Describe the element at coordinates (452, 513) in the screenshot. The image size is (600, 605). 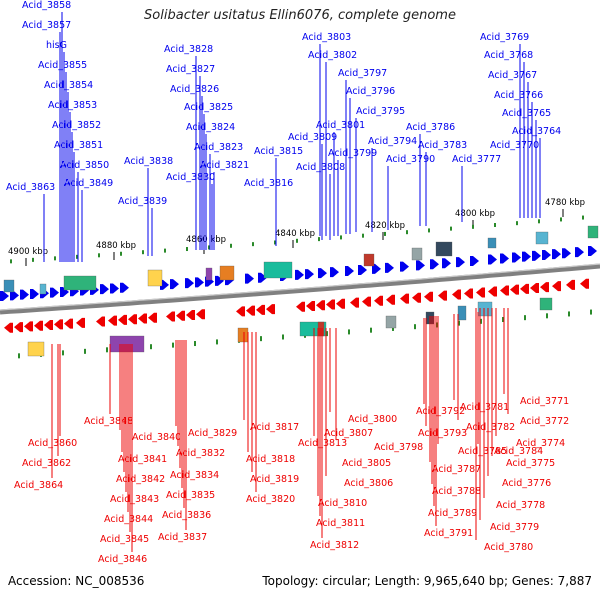
I see `reverse-gene-label: Acid_3789` at that location.